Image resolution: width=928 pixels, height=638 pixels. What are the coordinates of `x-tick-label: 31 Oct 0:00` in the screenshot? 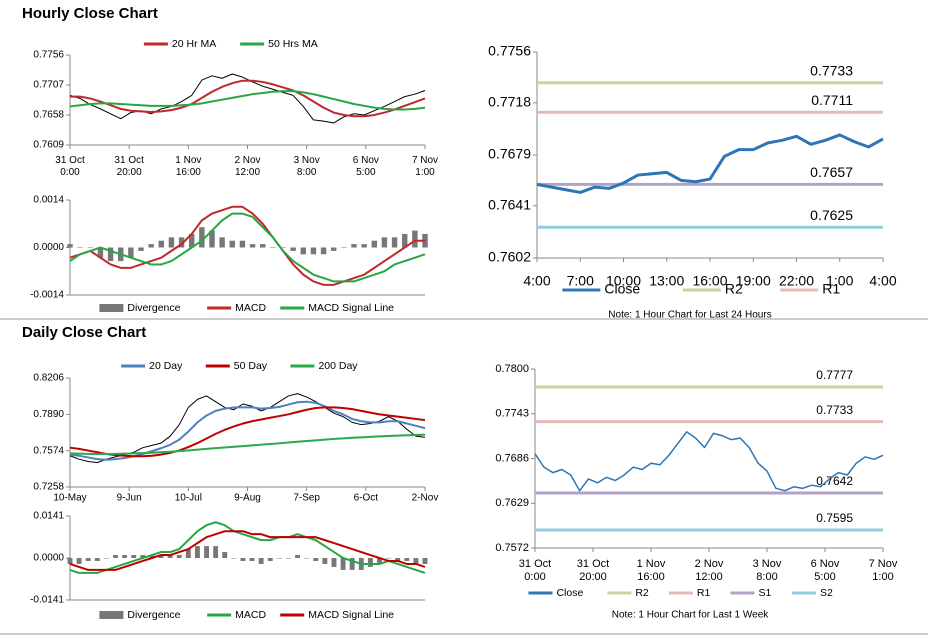 It's located at (535, 570).